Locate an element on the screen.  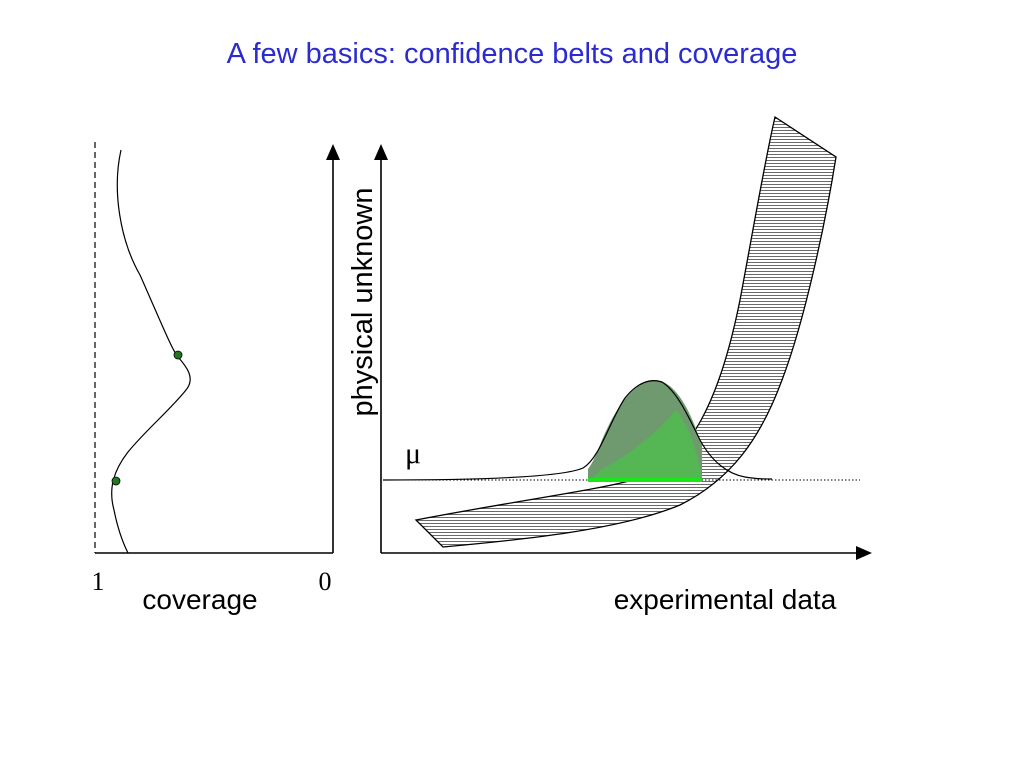
belt-x-axis-arrowhead is located at coordinates (864, 553).